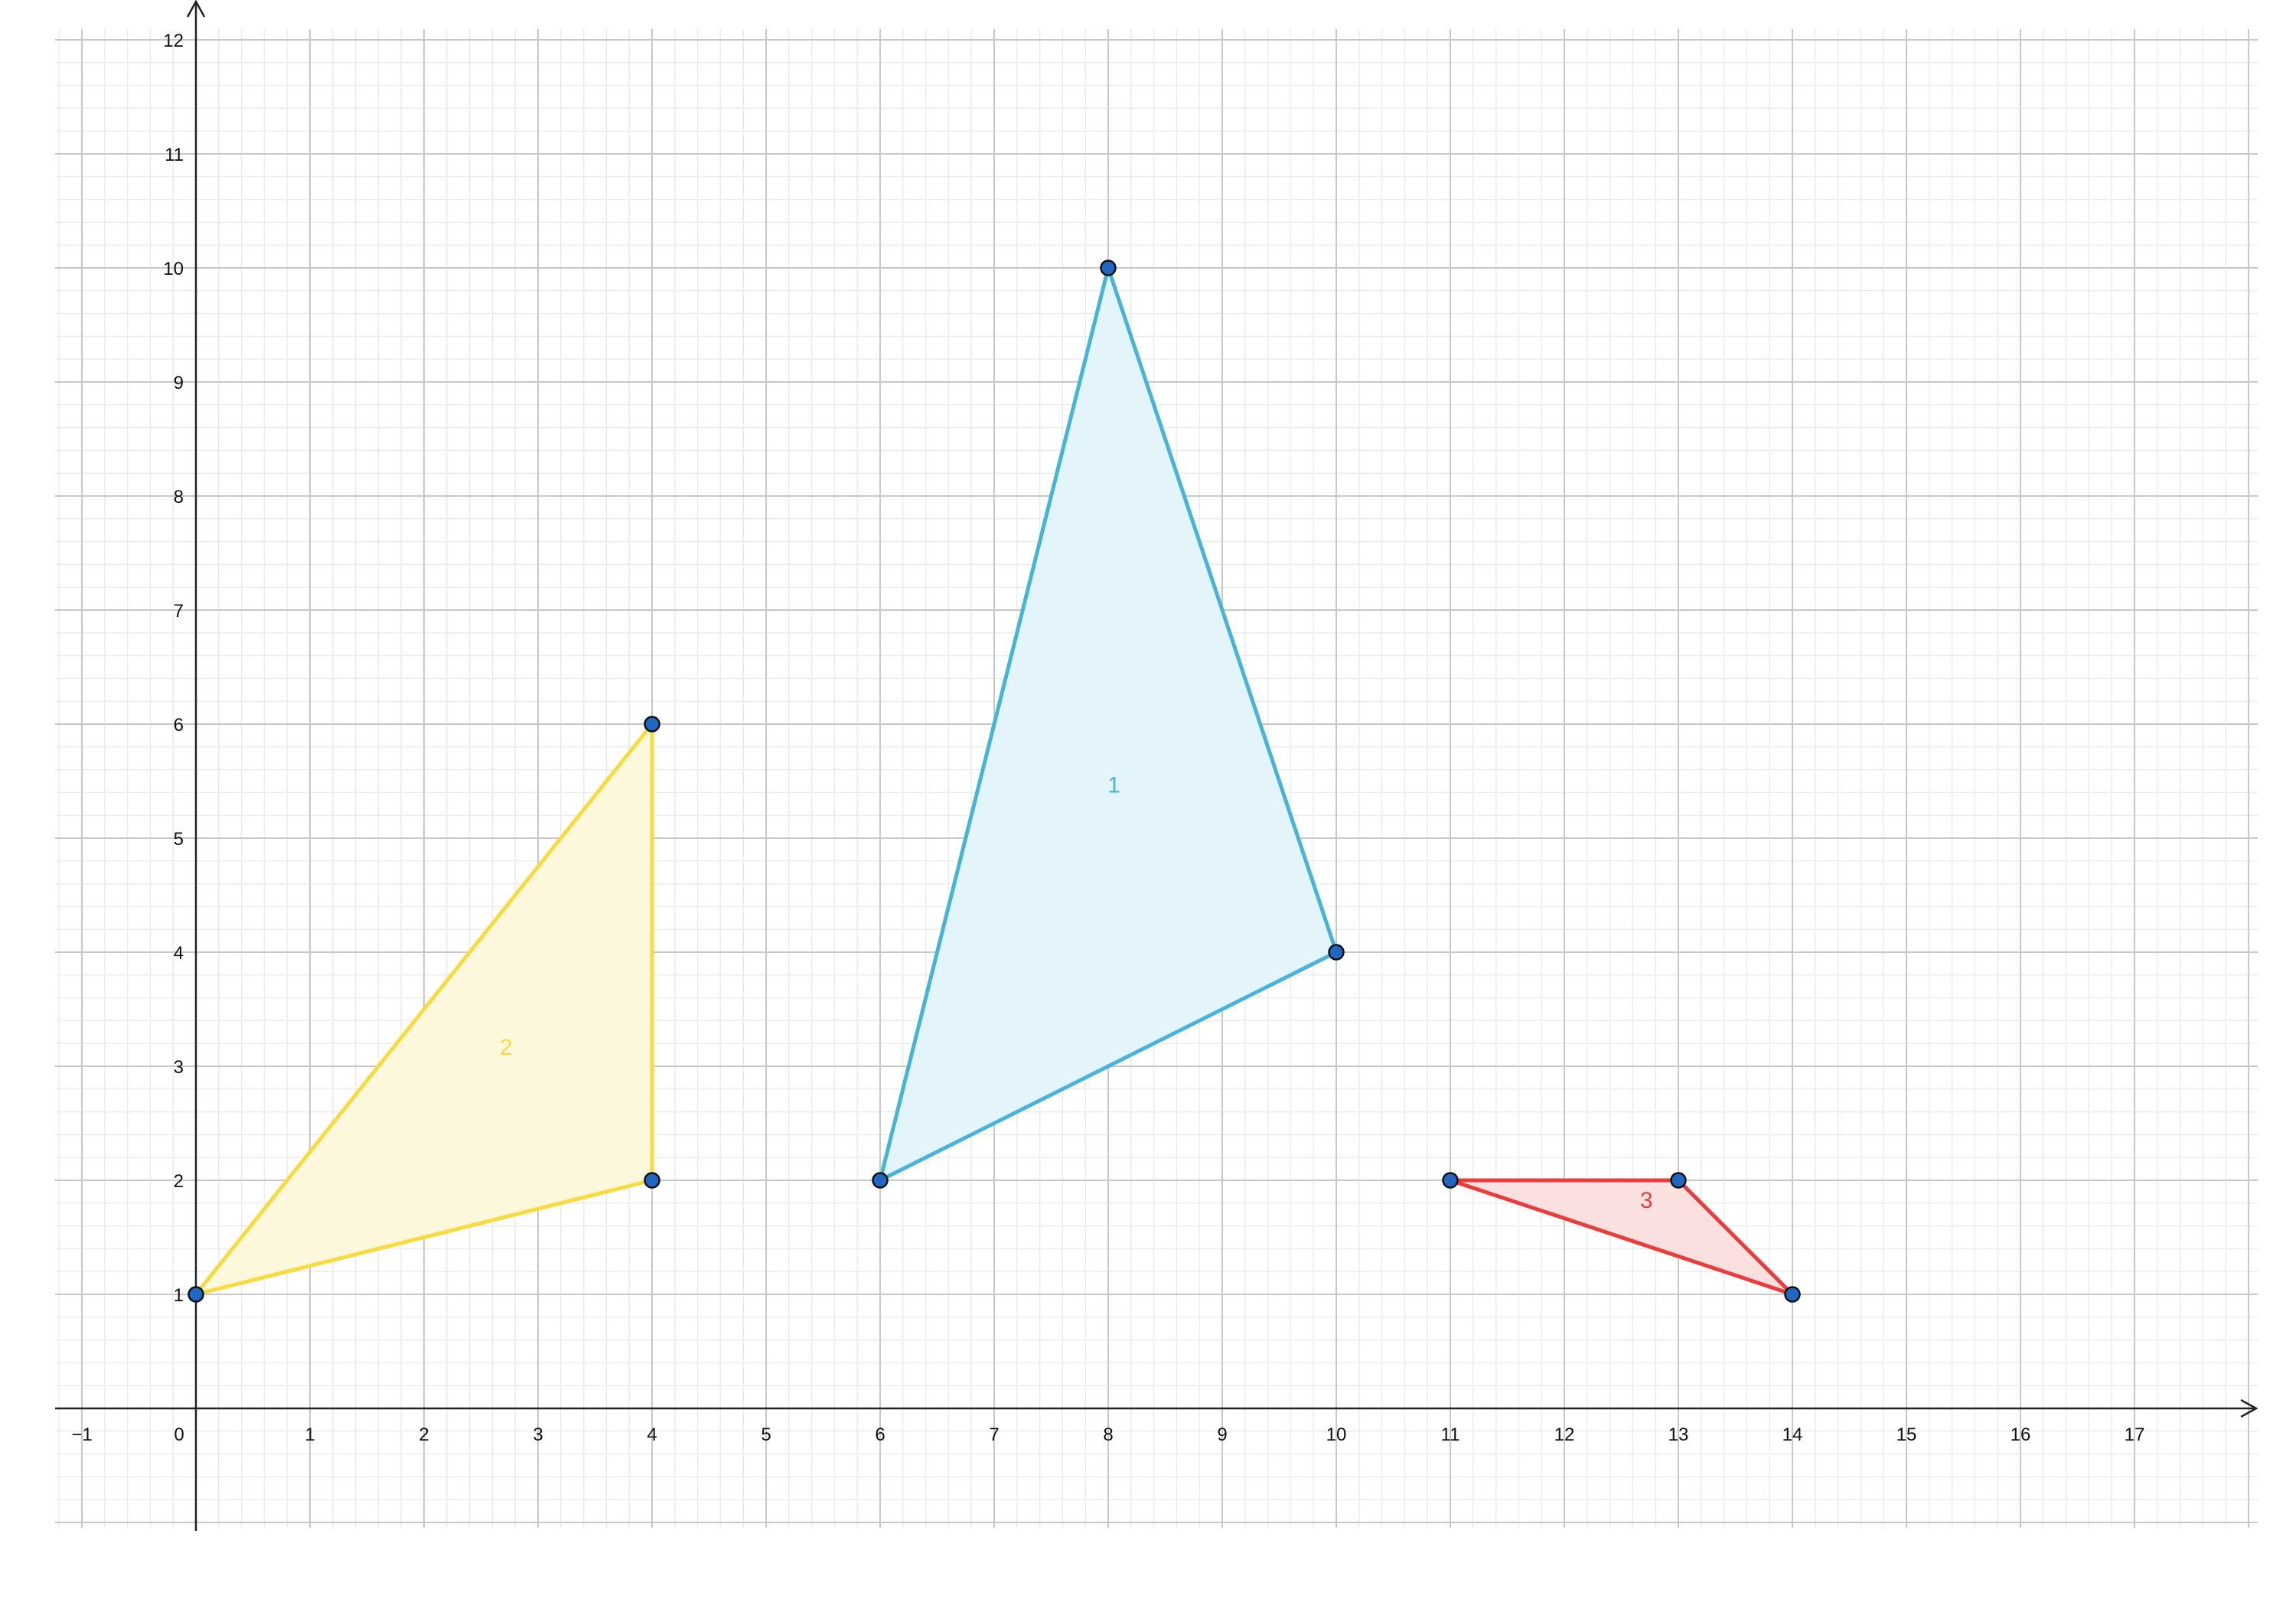 The height and width of the screenshot is (1599, 2296). I want to click on x-tick-label: 8, so click(1108, 1434).